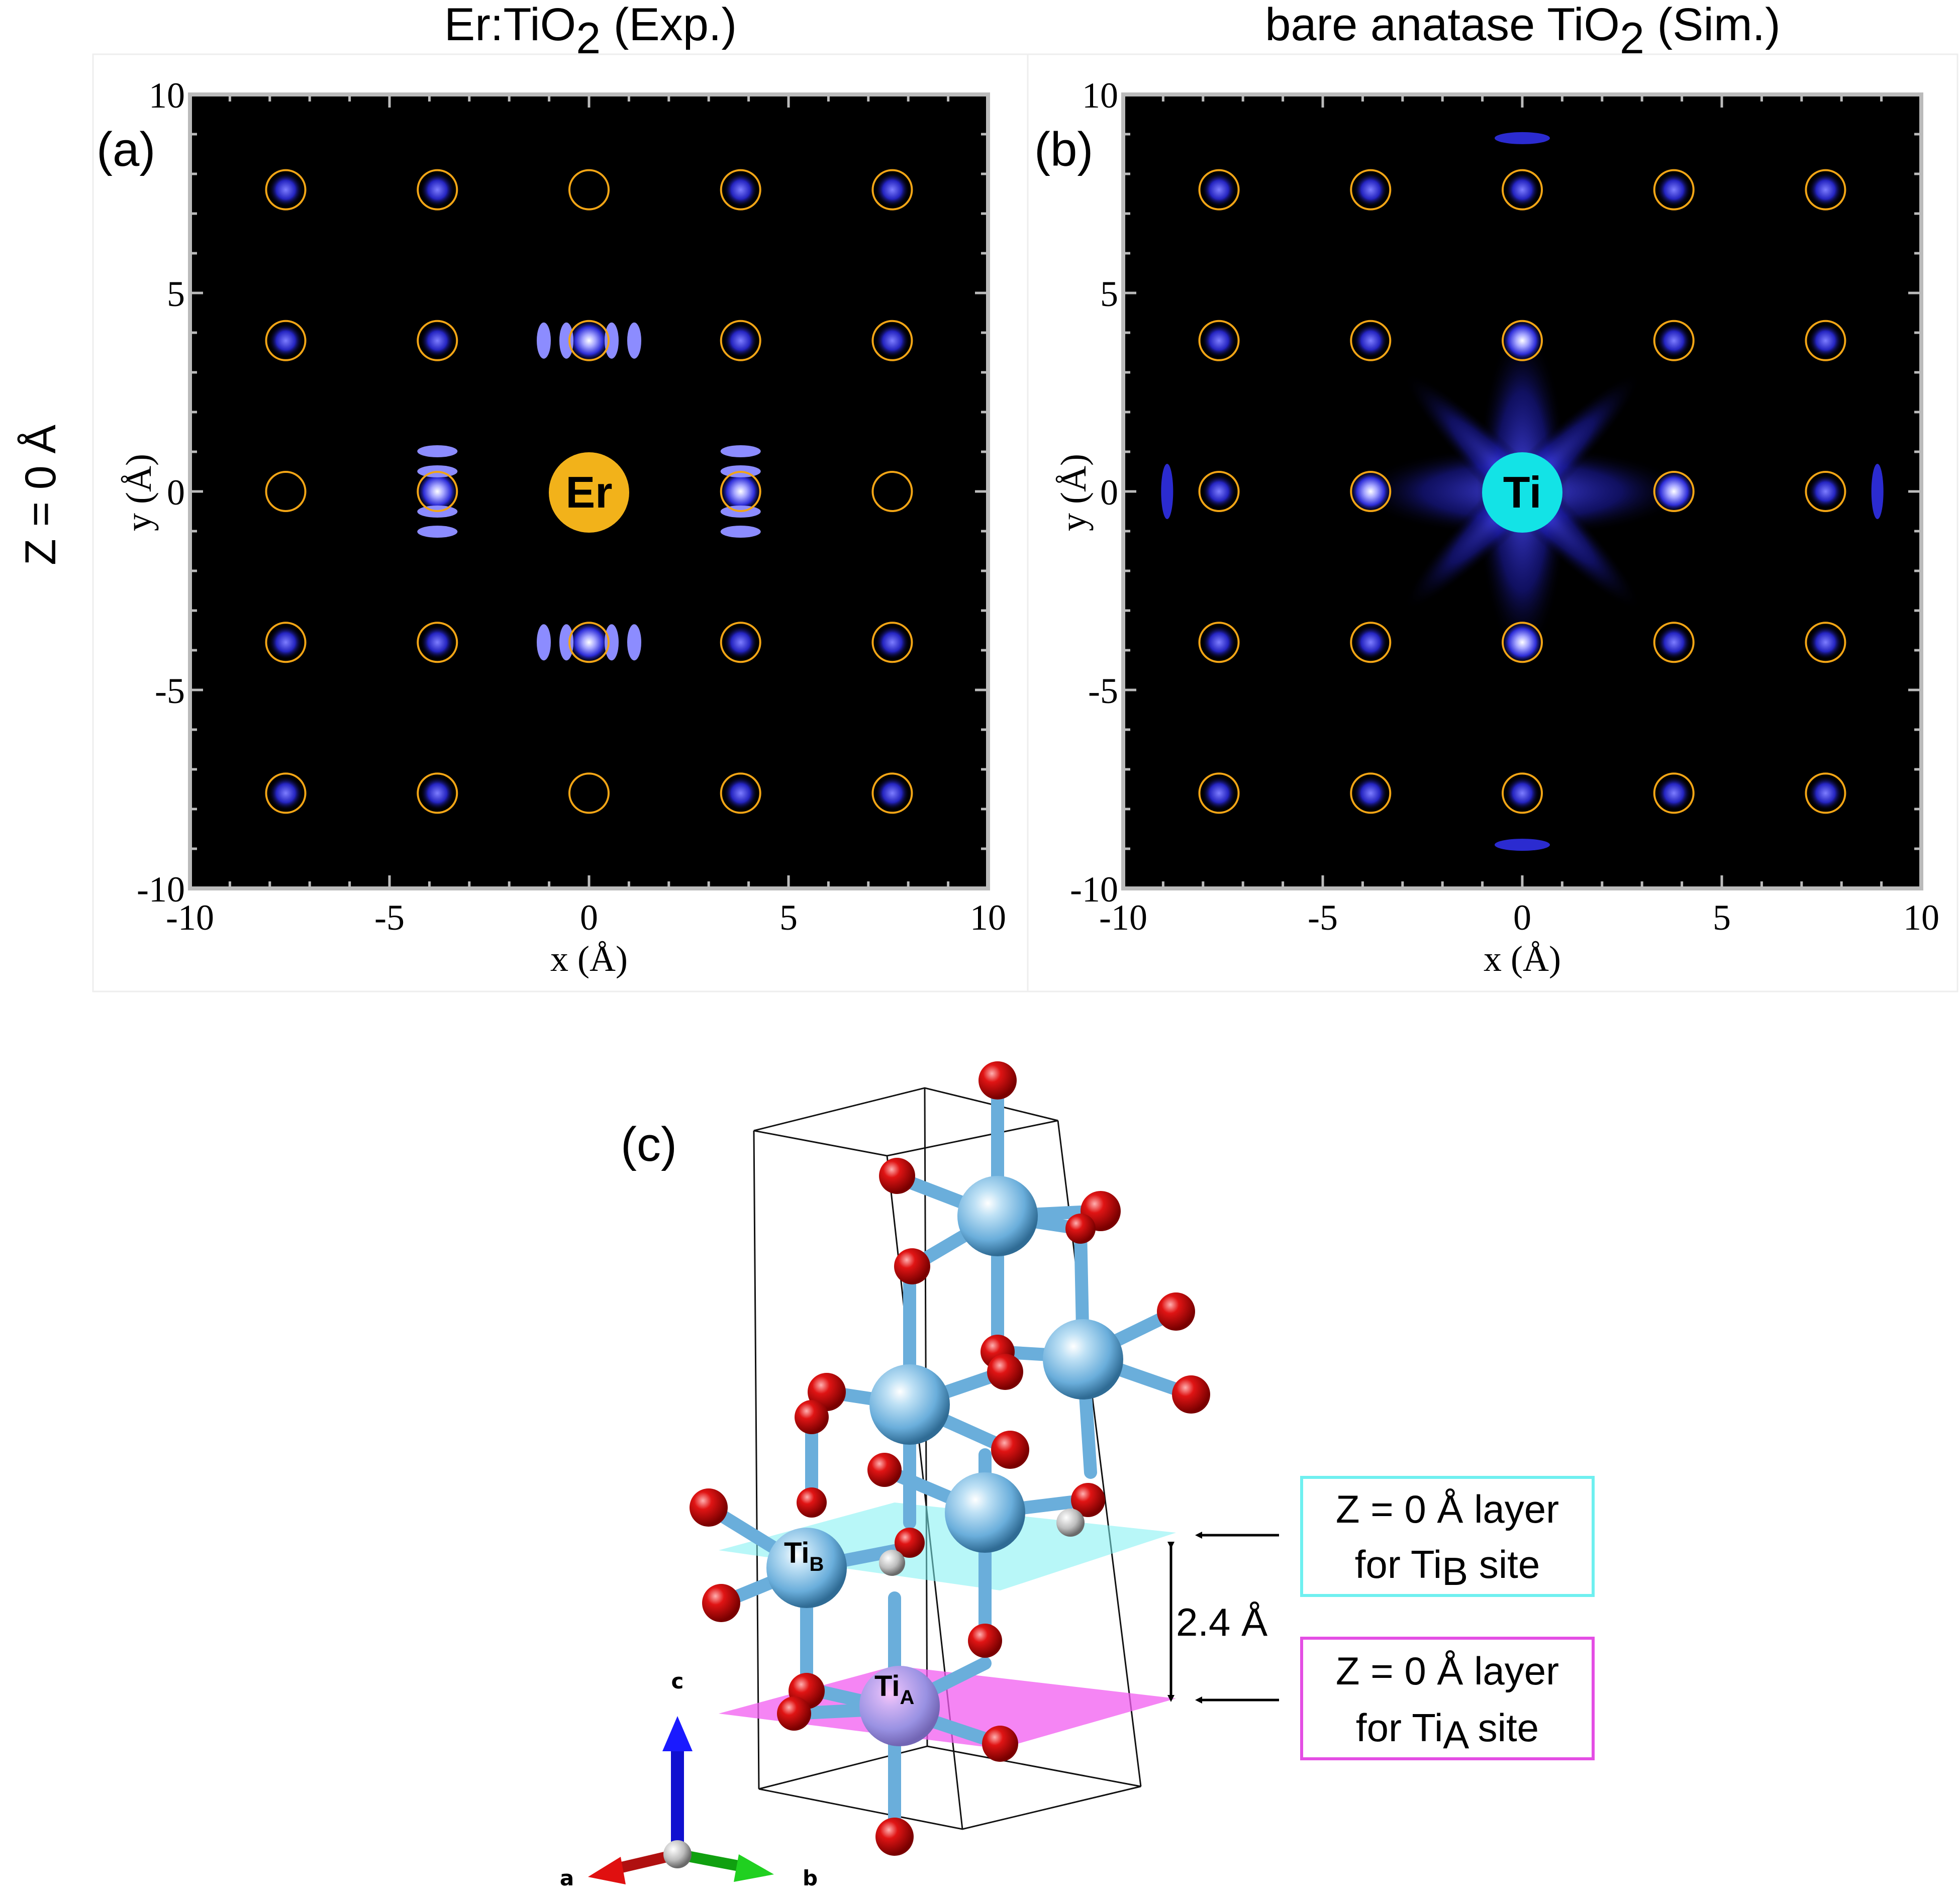 This screenshot has height=1900, width=1960. Describe the element at coordinates (1522, 492) in the screenshot. I see `ti-atom-marker` at that location.